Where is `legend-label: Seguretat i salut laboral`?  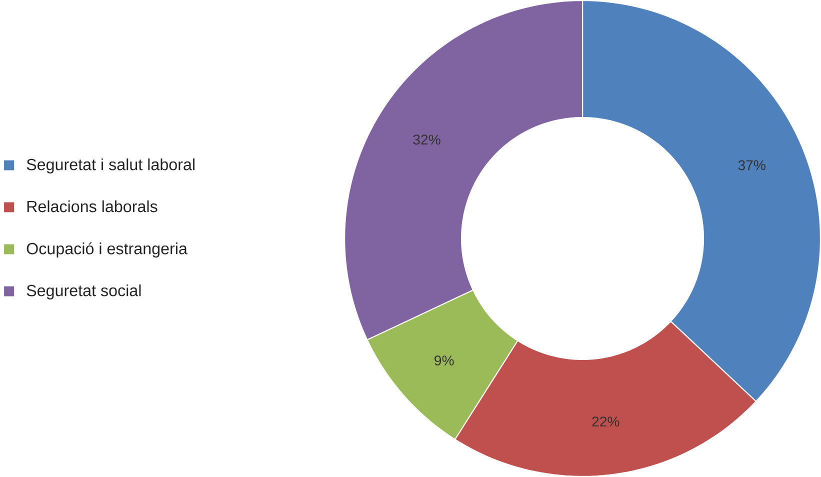
legend-label: Seguretat i salut laboral is located at coordinates (110, 166).